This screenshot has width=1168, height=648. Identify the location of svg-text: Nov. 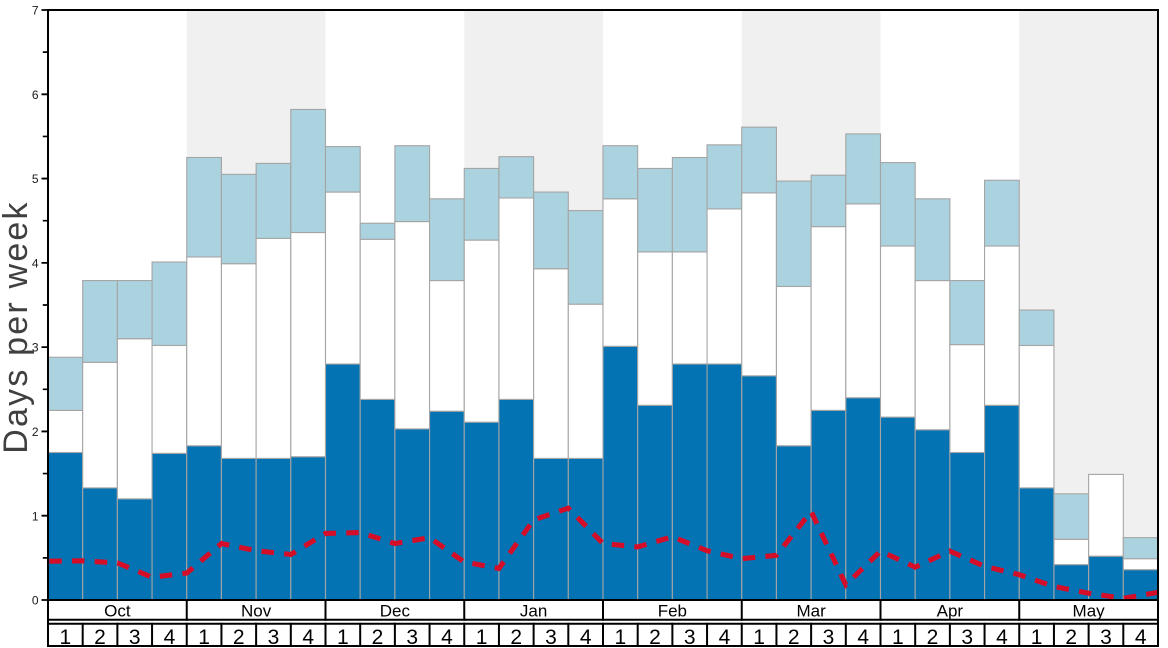
(256, 611).